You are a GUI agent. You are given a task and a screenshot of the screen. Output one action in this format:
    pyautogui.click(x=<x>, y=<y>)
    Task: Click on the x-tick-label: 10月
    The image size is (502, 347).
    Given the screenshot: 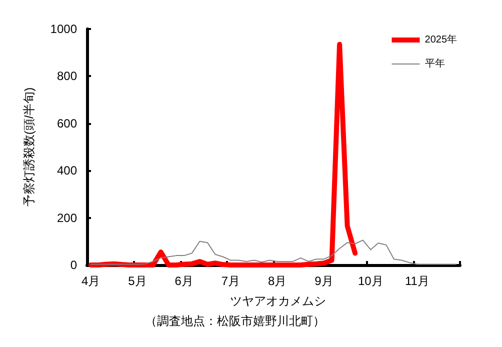 What is the action you would take?
    pyautogui.click(x=371, y=281)
    